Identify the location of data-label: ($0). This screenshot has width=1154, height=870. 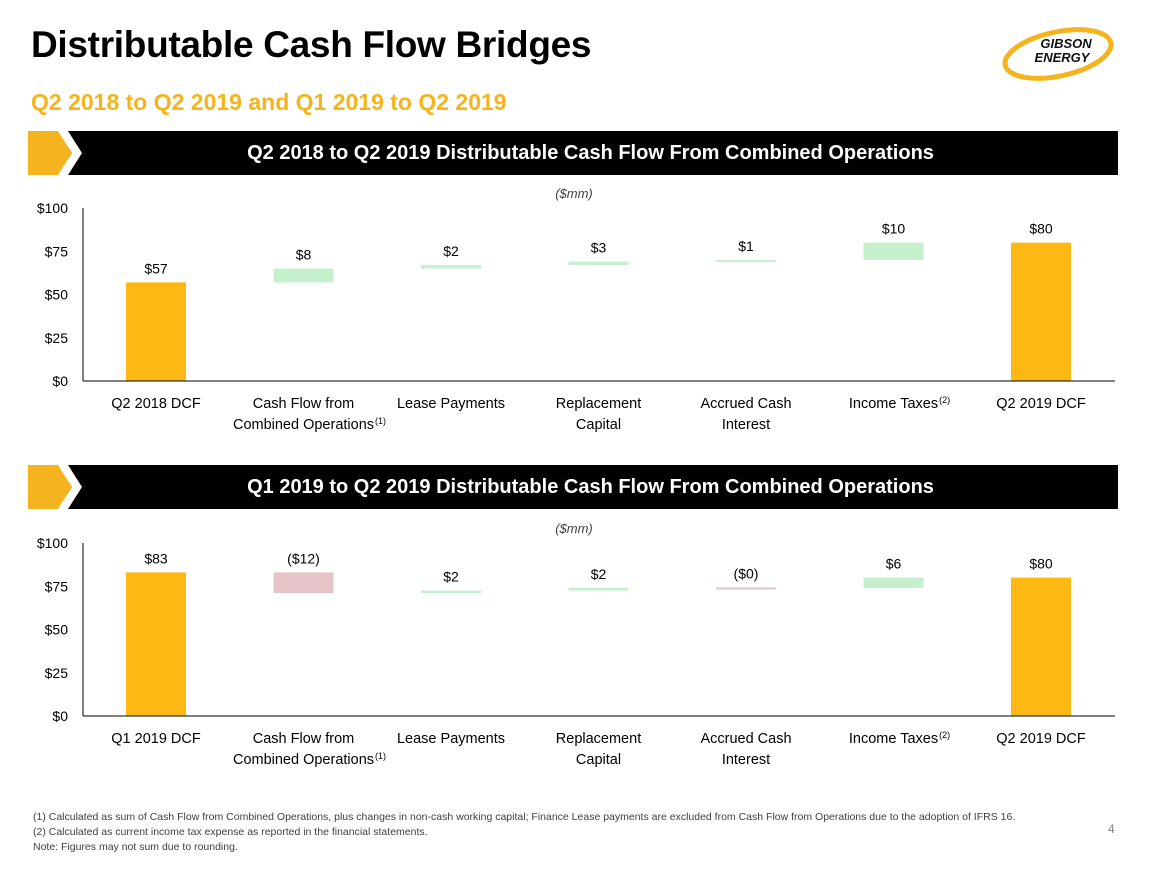
(746, 573).